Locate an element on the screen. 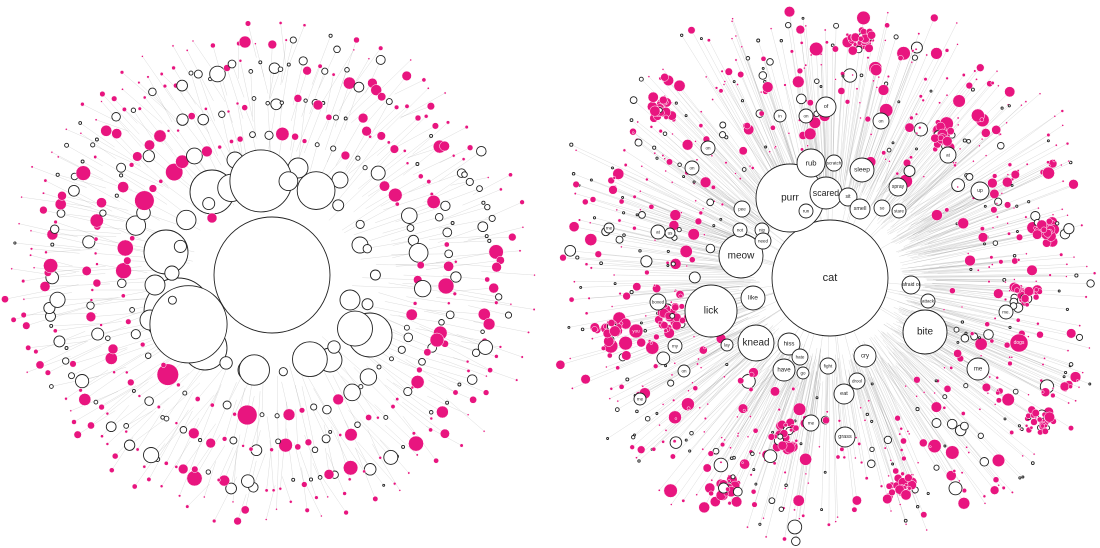 This screenshot has height=548, width=1100. word-label-boxed: boxed is located at coordinates (658, 302).